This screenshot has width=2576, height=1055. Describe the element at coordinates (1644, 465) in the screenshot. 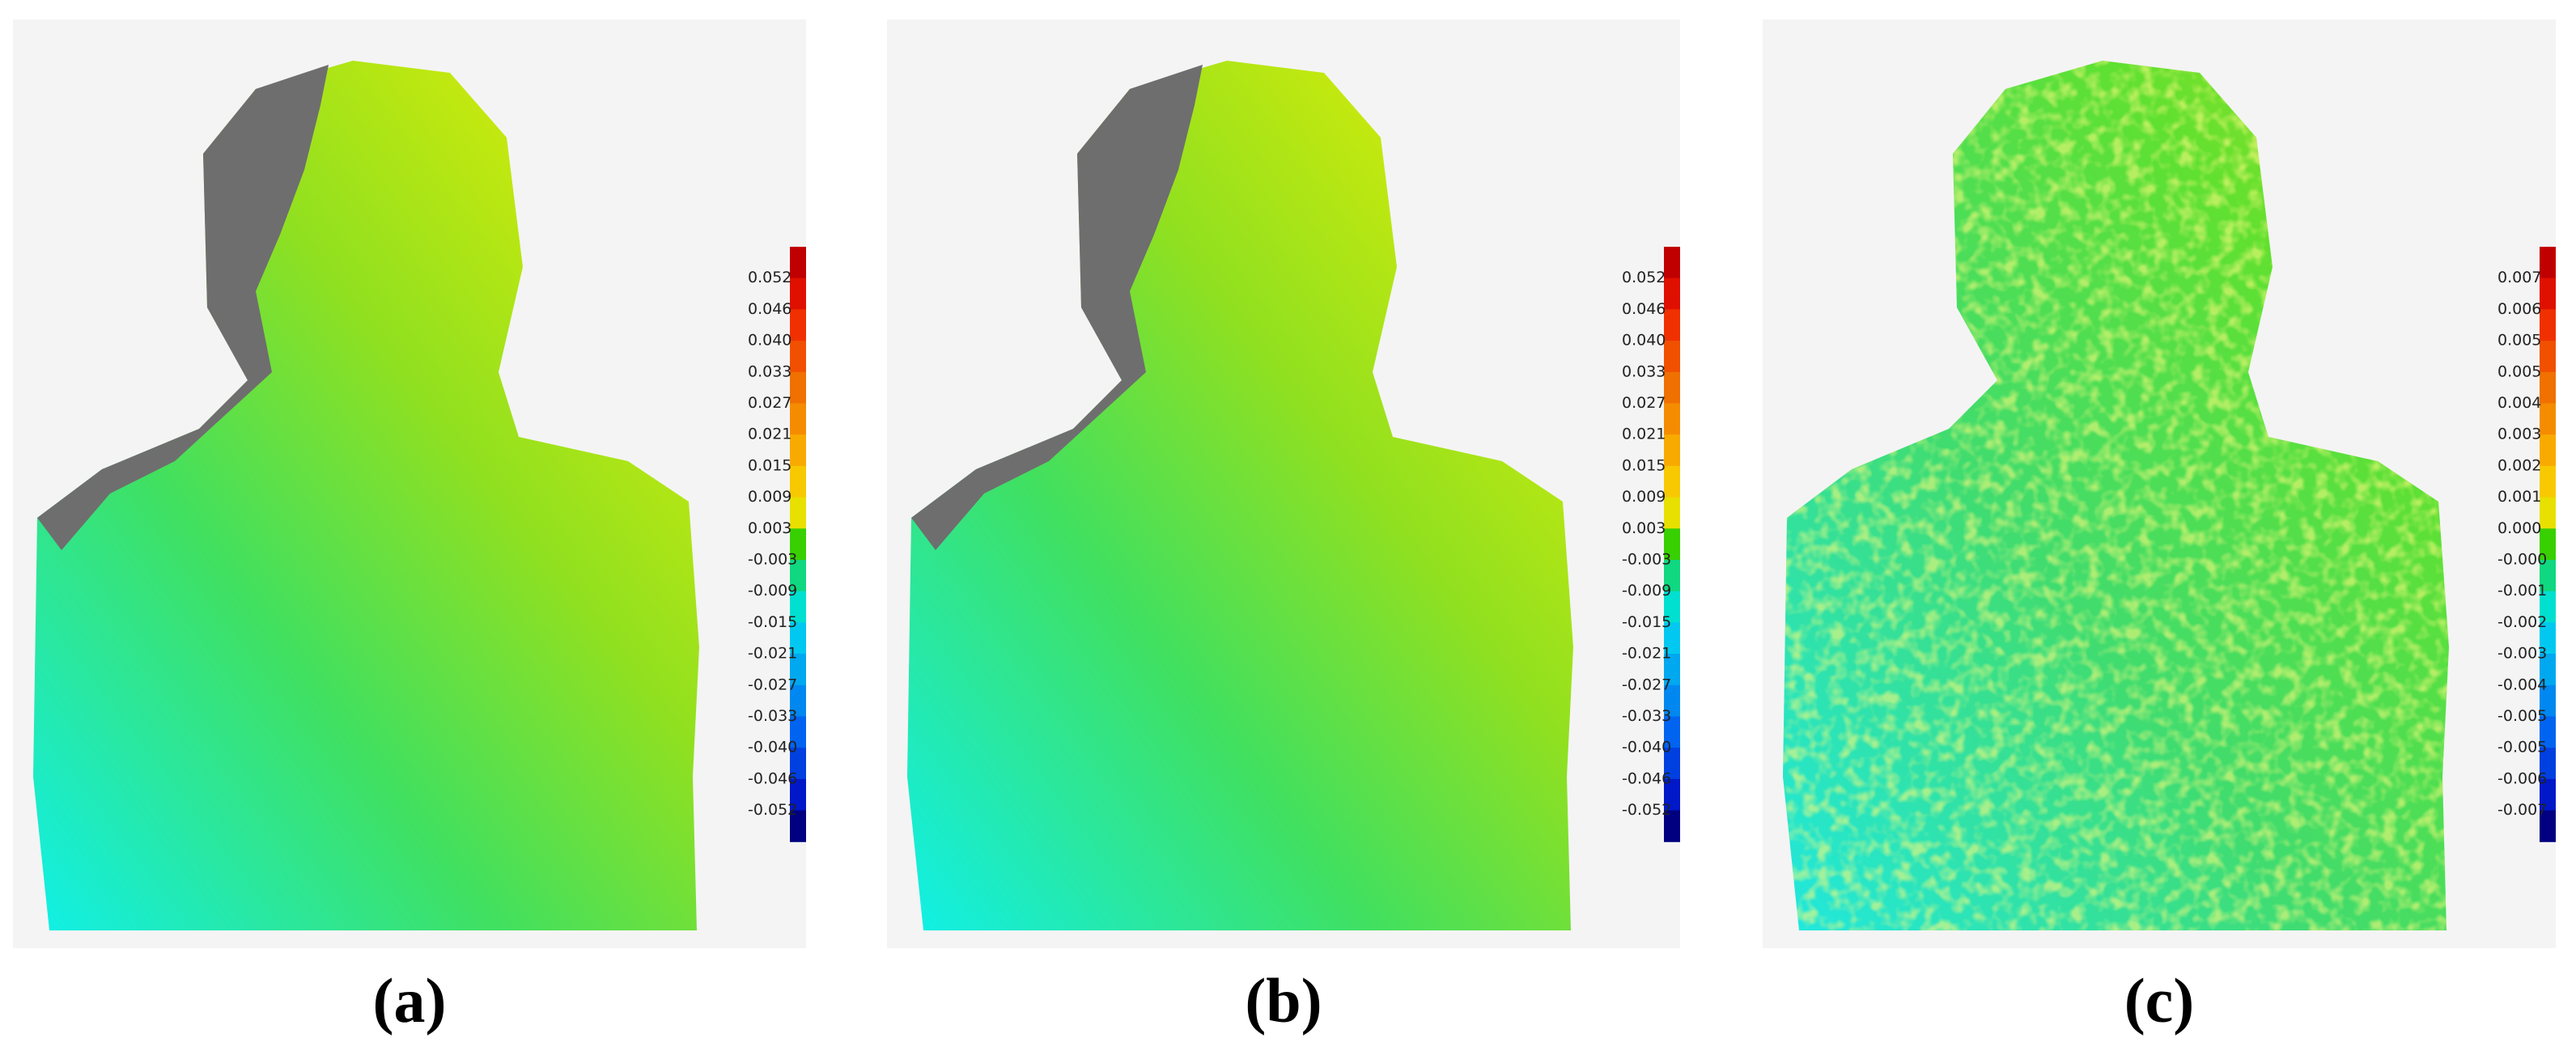

I see `scale-label: 0.015` at that location.